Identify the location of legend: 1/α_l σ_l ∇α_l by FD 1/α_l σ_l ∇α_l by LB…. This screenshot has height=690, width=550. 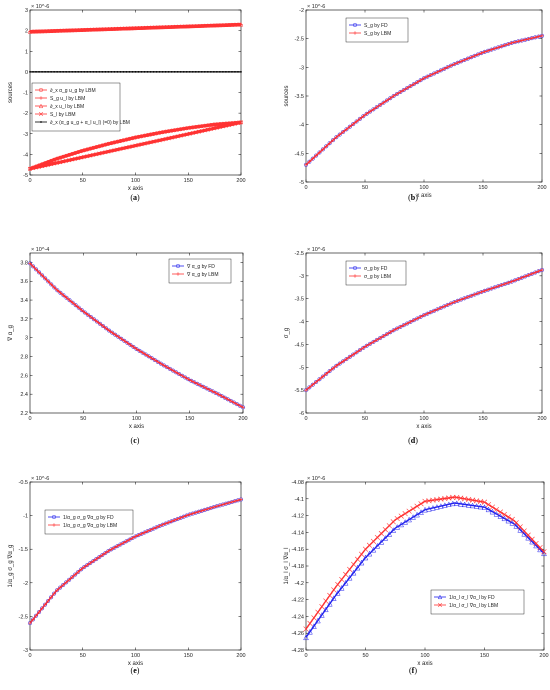
(477, 602).